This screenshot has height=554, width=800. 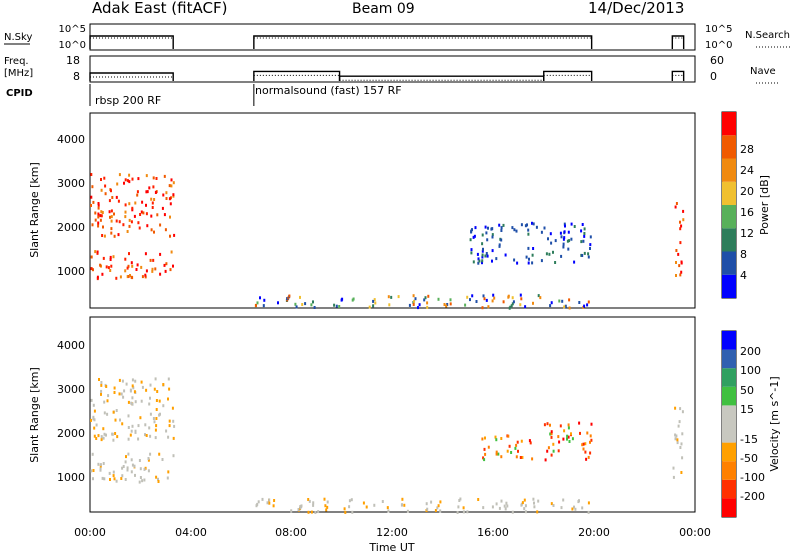 I want to click on cpid-label: CPID, so click(x=19, y=93).